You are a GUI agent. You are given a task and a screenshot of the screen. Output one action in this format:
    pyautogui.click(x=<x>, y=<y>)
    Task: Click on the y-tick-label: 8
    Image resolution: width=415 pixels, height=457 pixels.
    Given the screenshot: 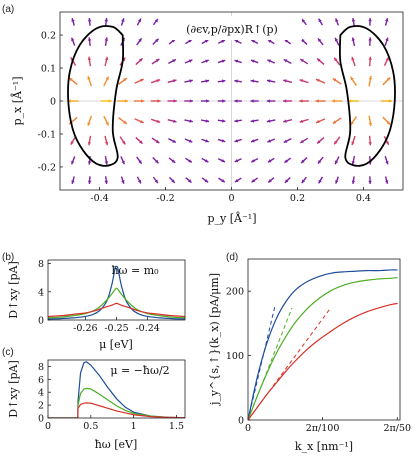 What is the action you would take?
    pyautogui.click(x=41, y=367)
    